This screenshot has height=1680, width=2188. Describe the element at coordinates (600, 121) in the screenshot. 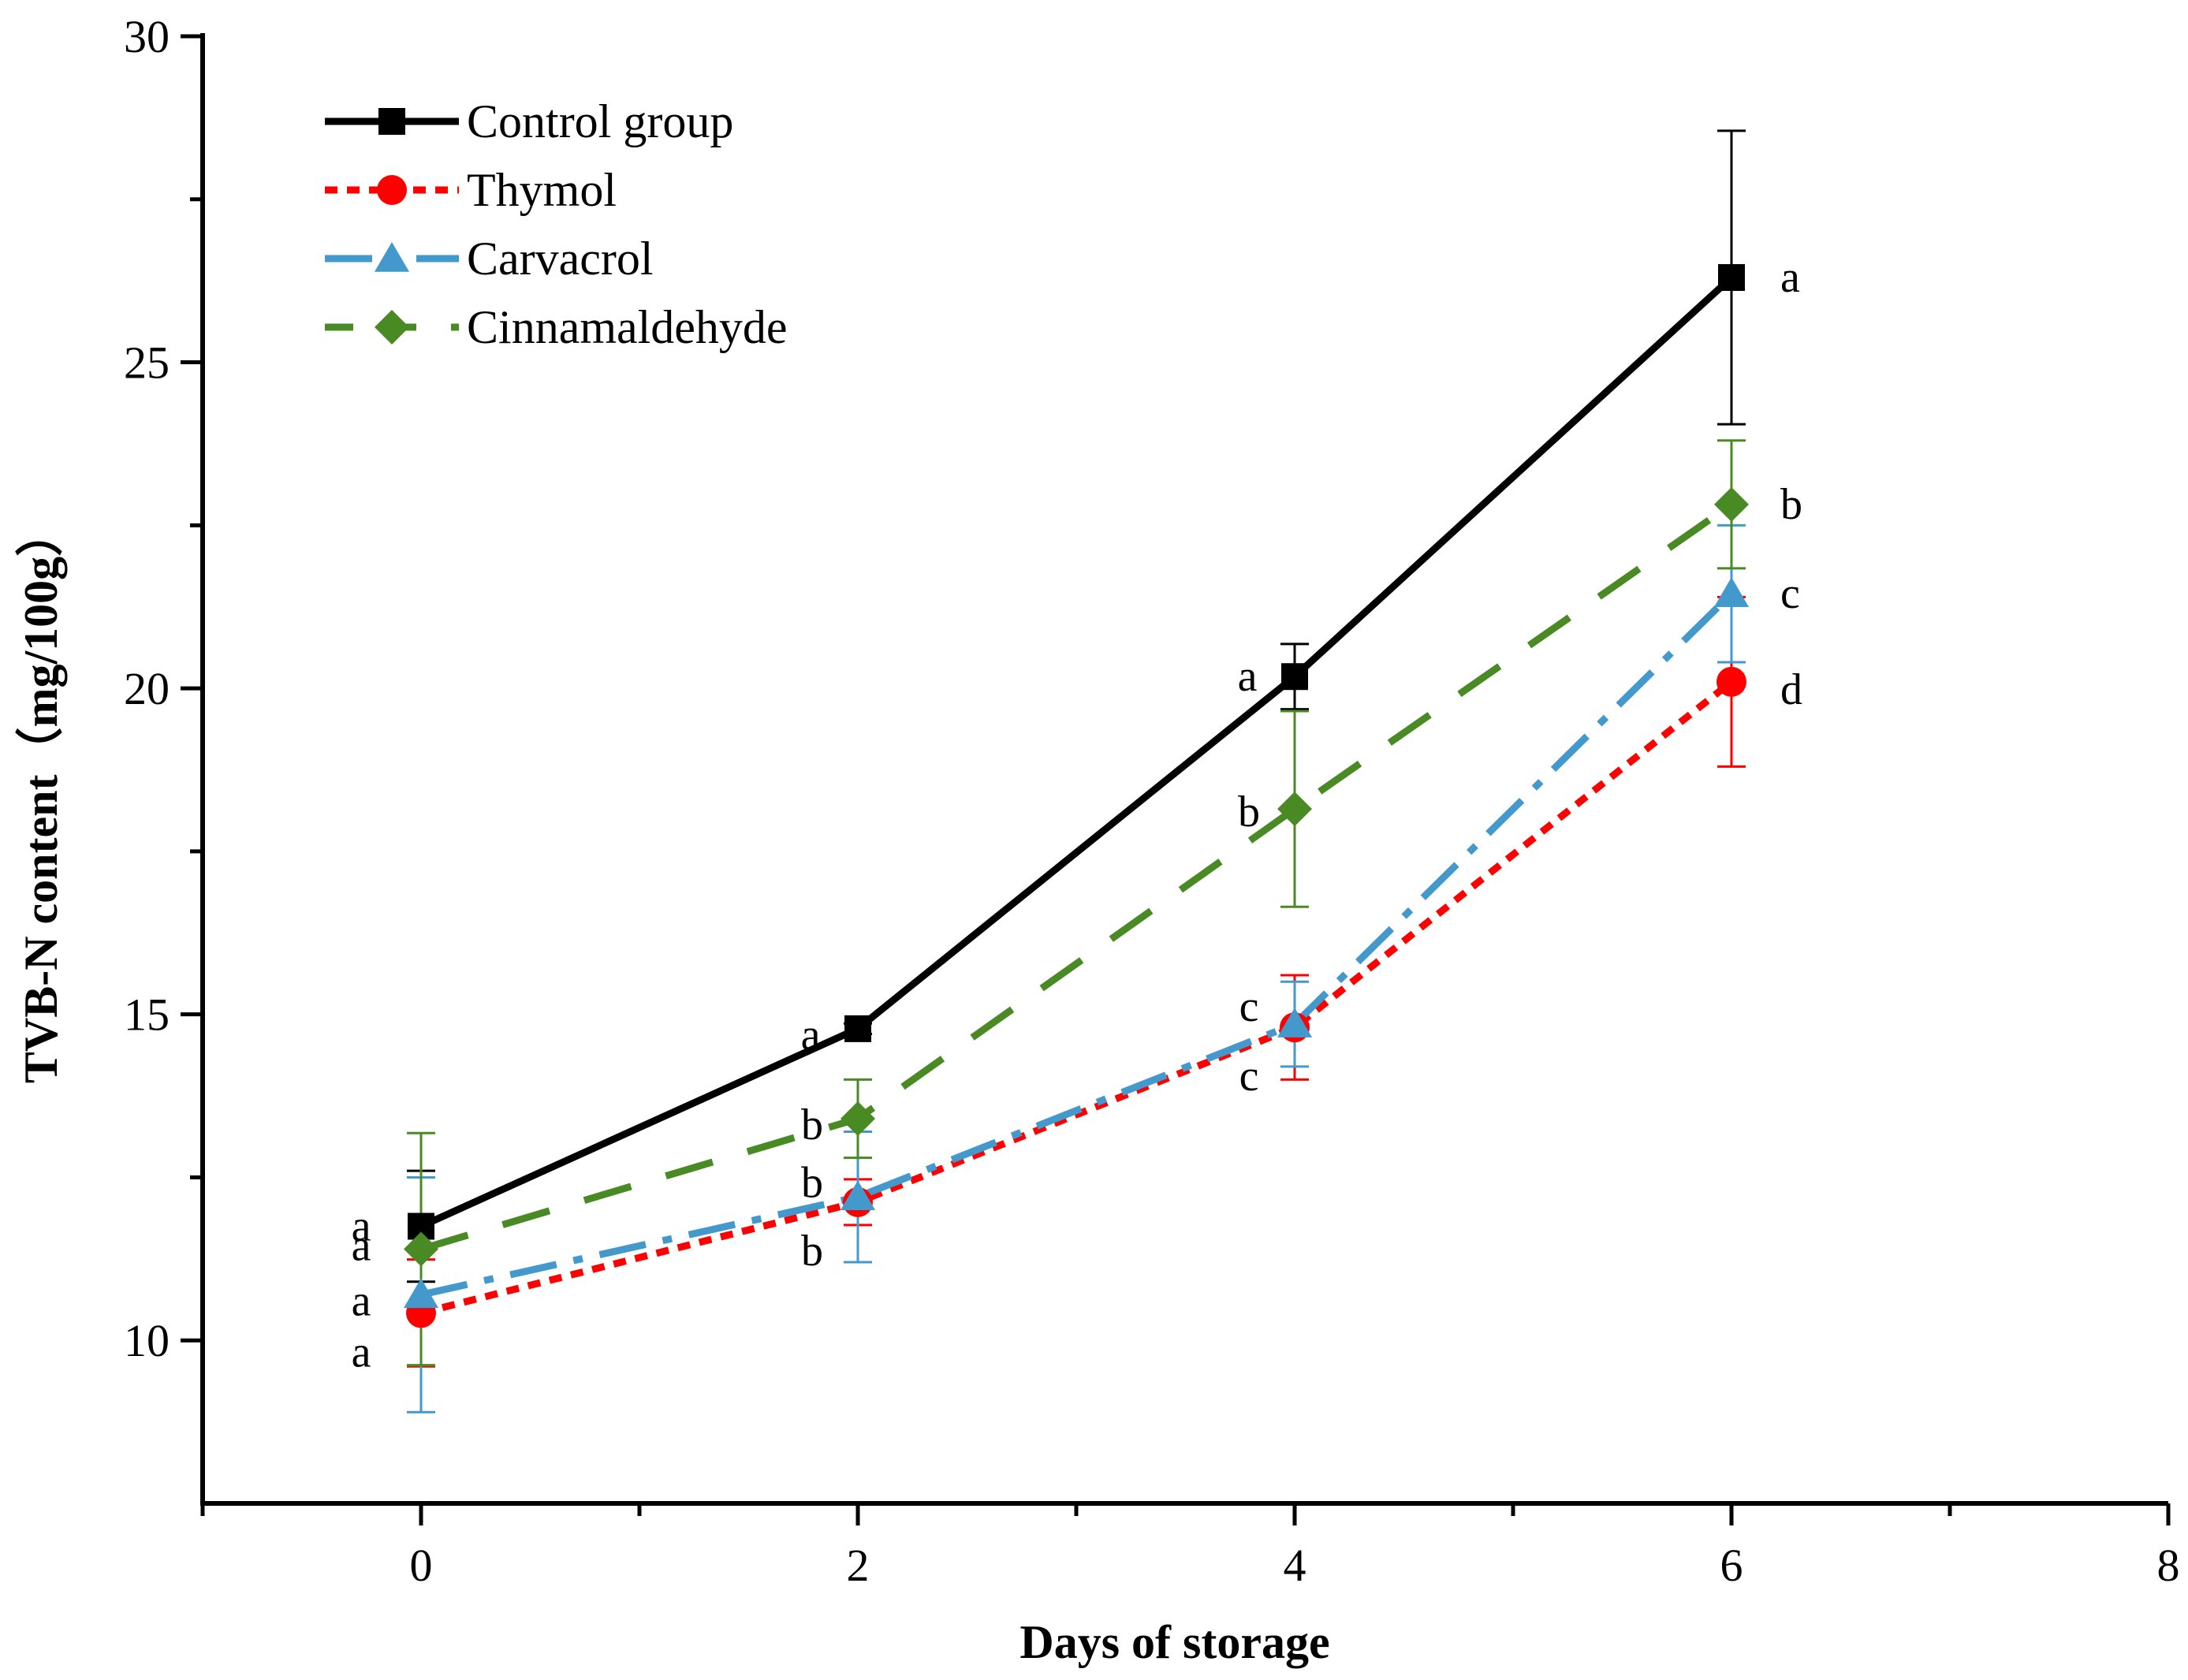

I see `legend-label-control-group: Control group` at that location.